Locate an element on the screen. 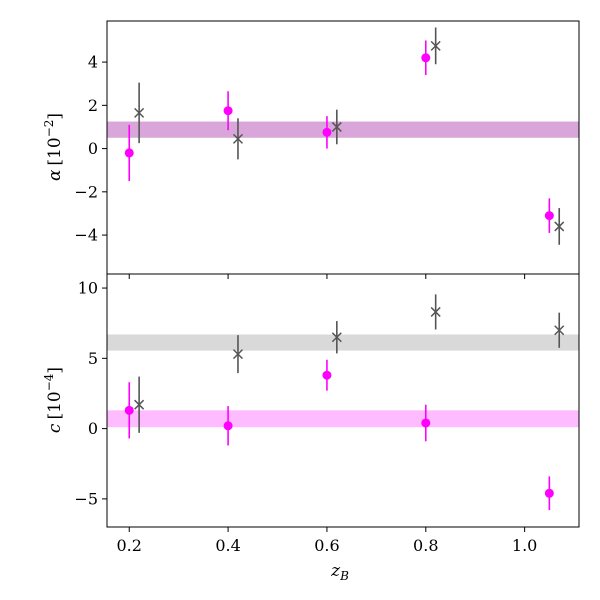 This screenshot has width=600, height=600. panel-bottom-ytick-label-2: 5 is located at coordinates (93, 358).